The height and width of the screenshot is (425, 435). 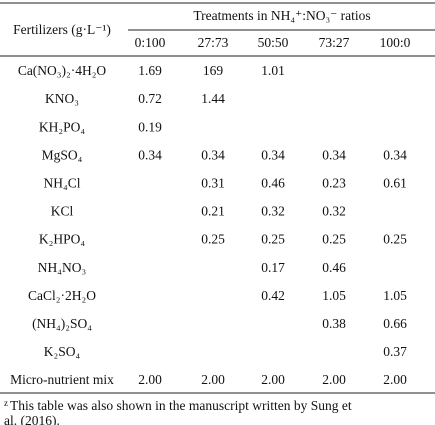 What do you see at coordinates (62, 351) in the screenshot?
I see `row-label: K₂SO₄` at bounding box center [62, 351].